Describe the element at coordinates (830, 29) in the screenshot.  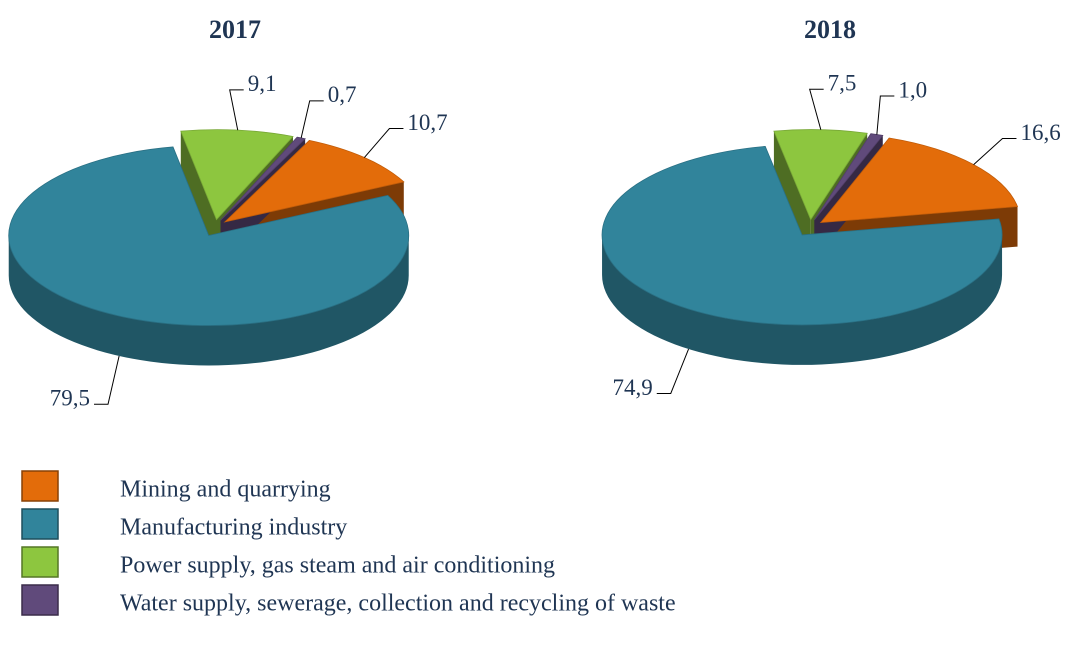
I see `pie-title: 2018` at that location.